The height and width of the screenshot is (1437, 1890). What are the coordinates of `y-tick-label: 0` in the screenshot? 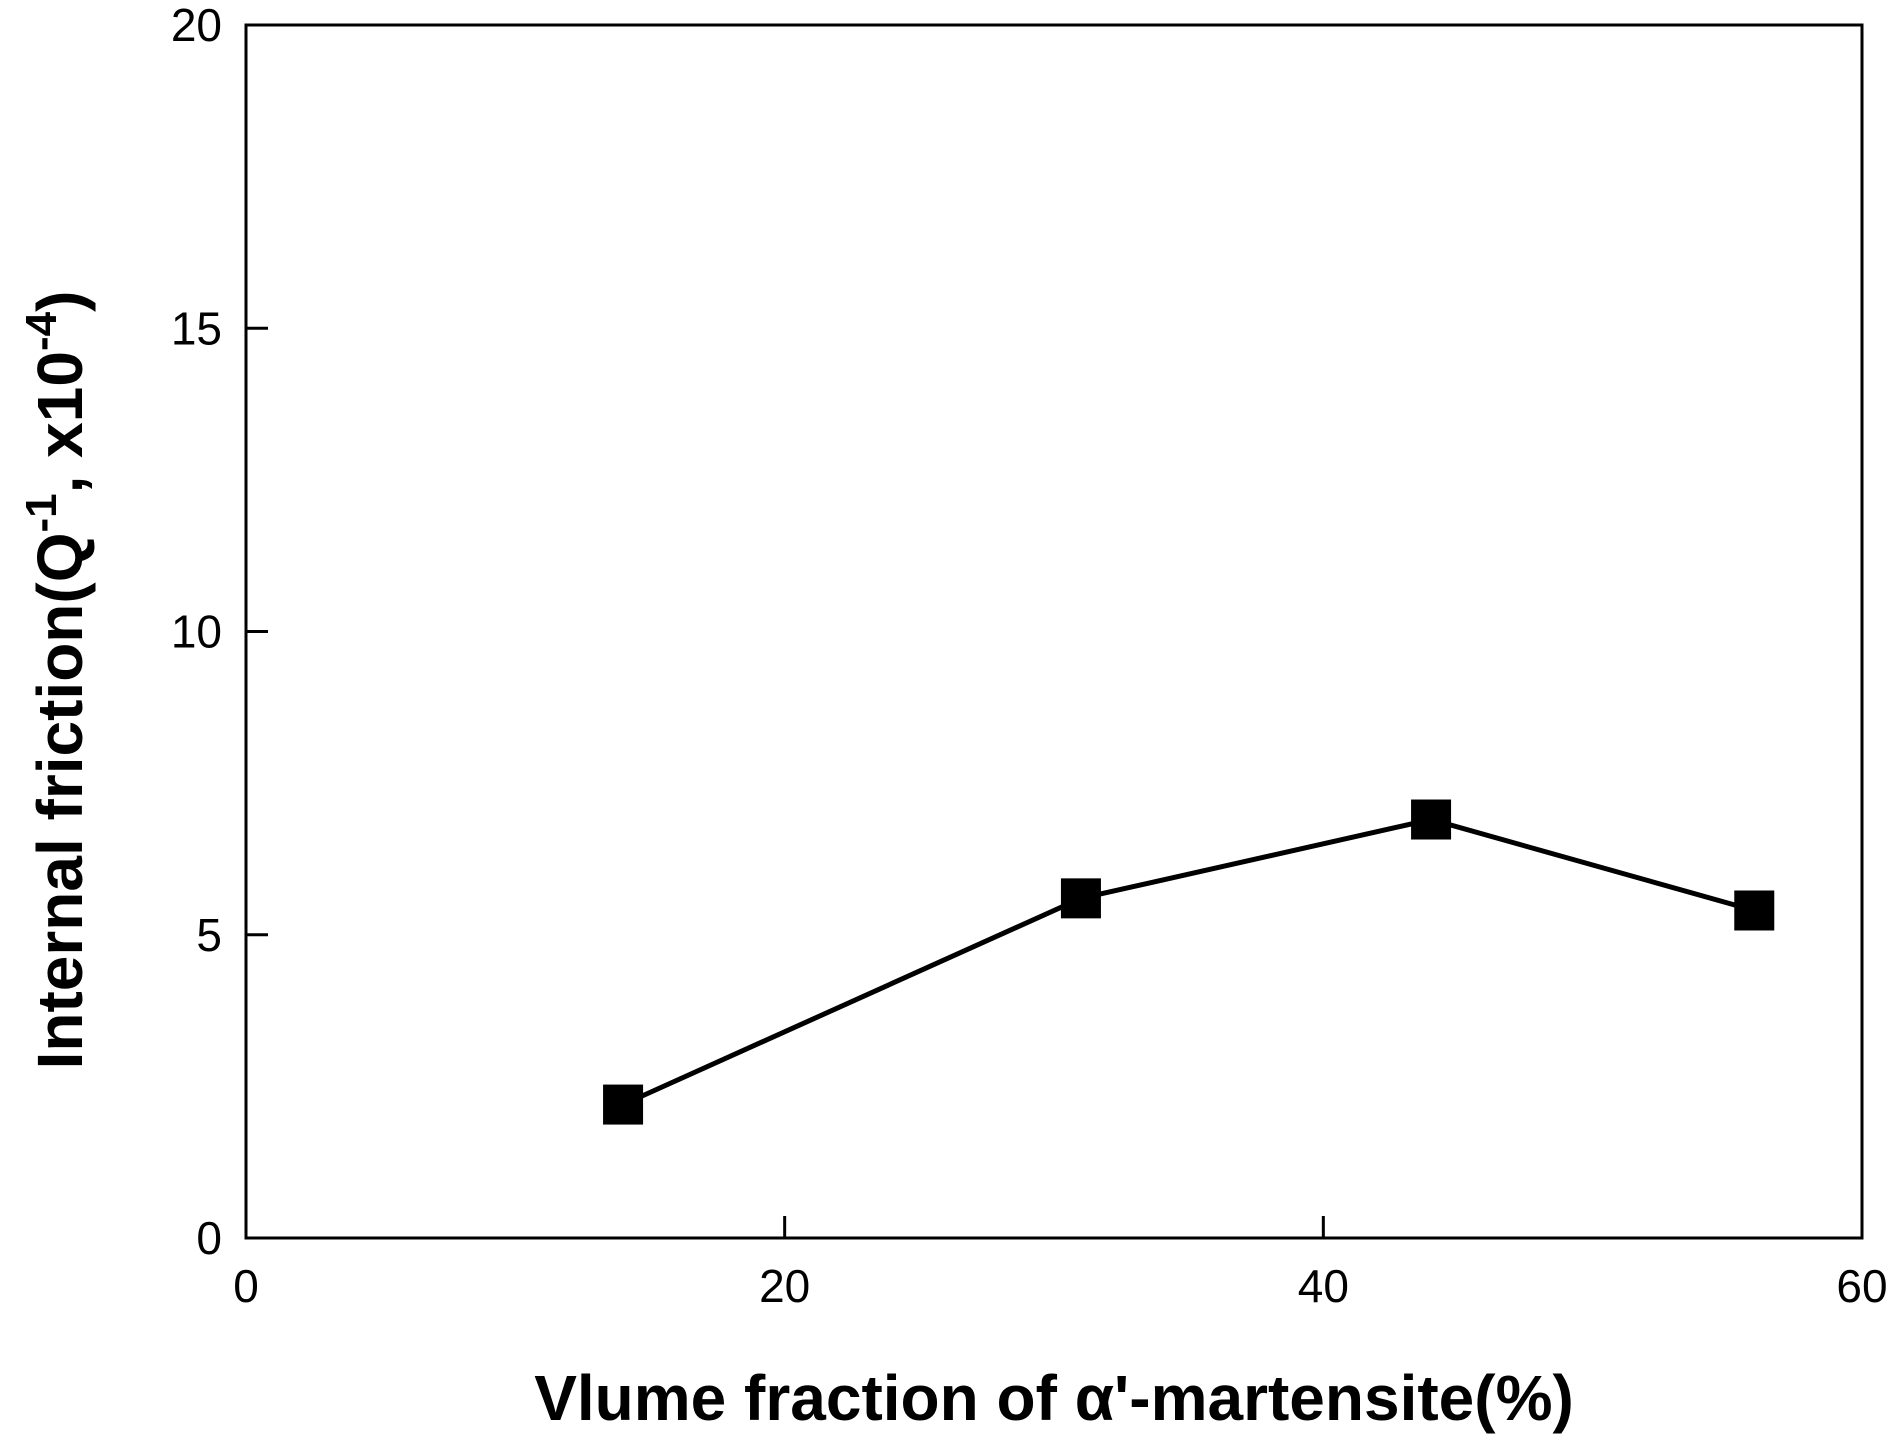 It's located at (209, 1238).